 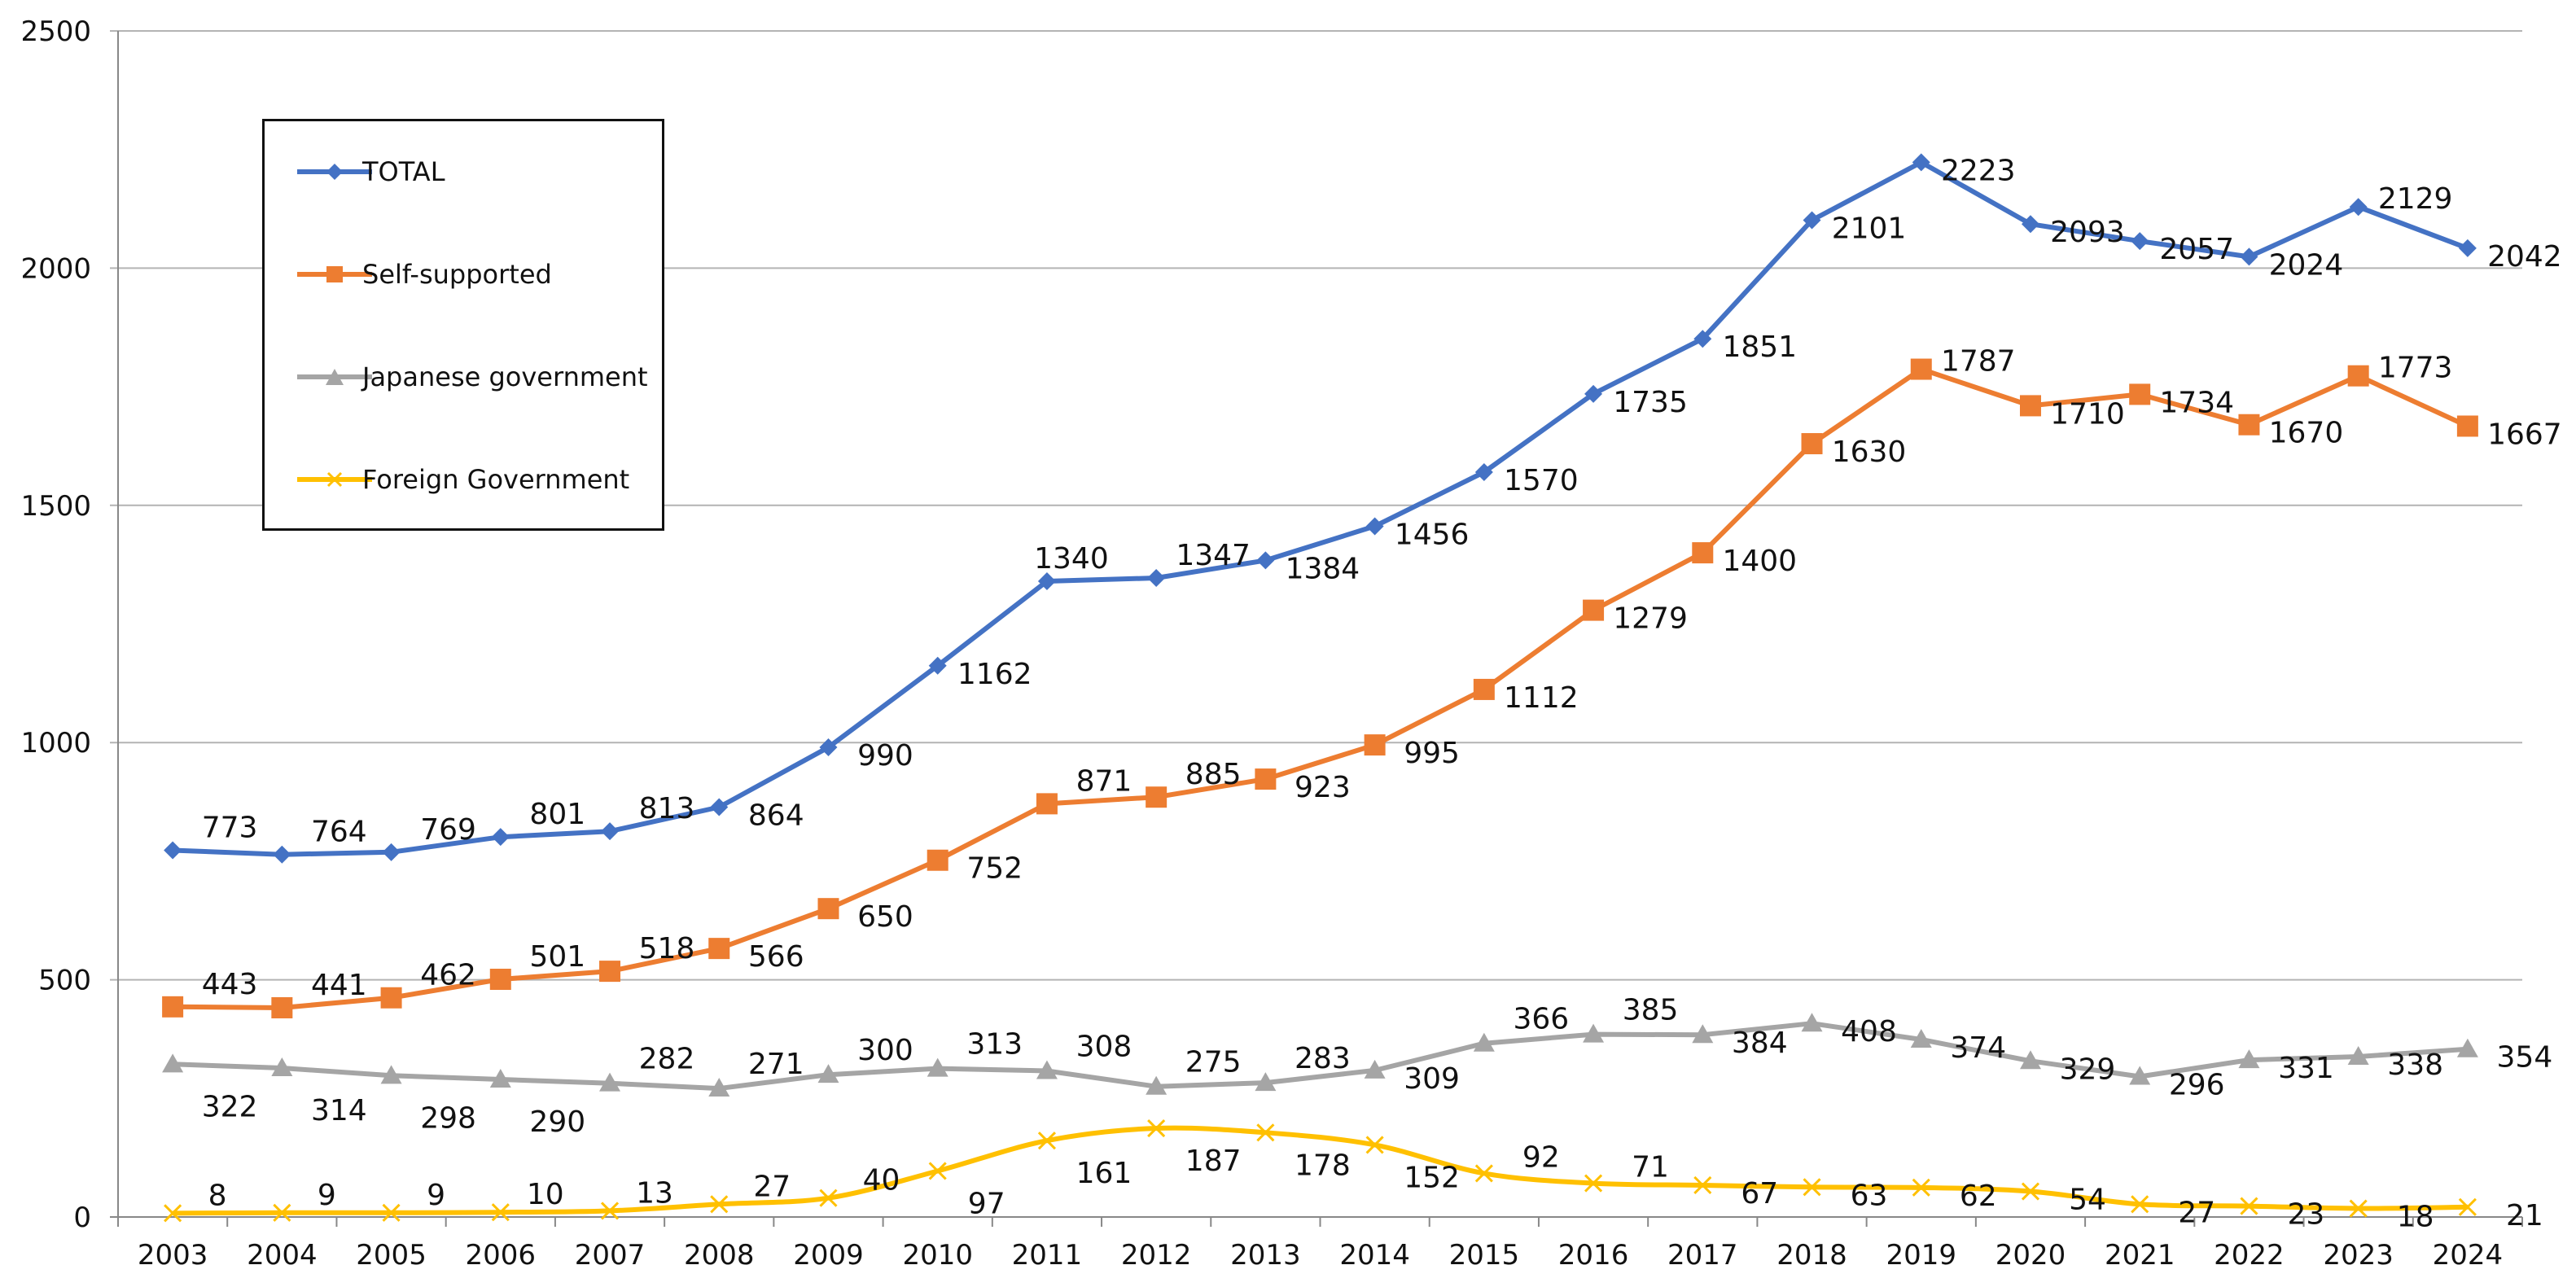 I want to click on data-label: 92, so click(x=1541, y=1157).